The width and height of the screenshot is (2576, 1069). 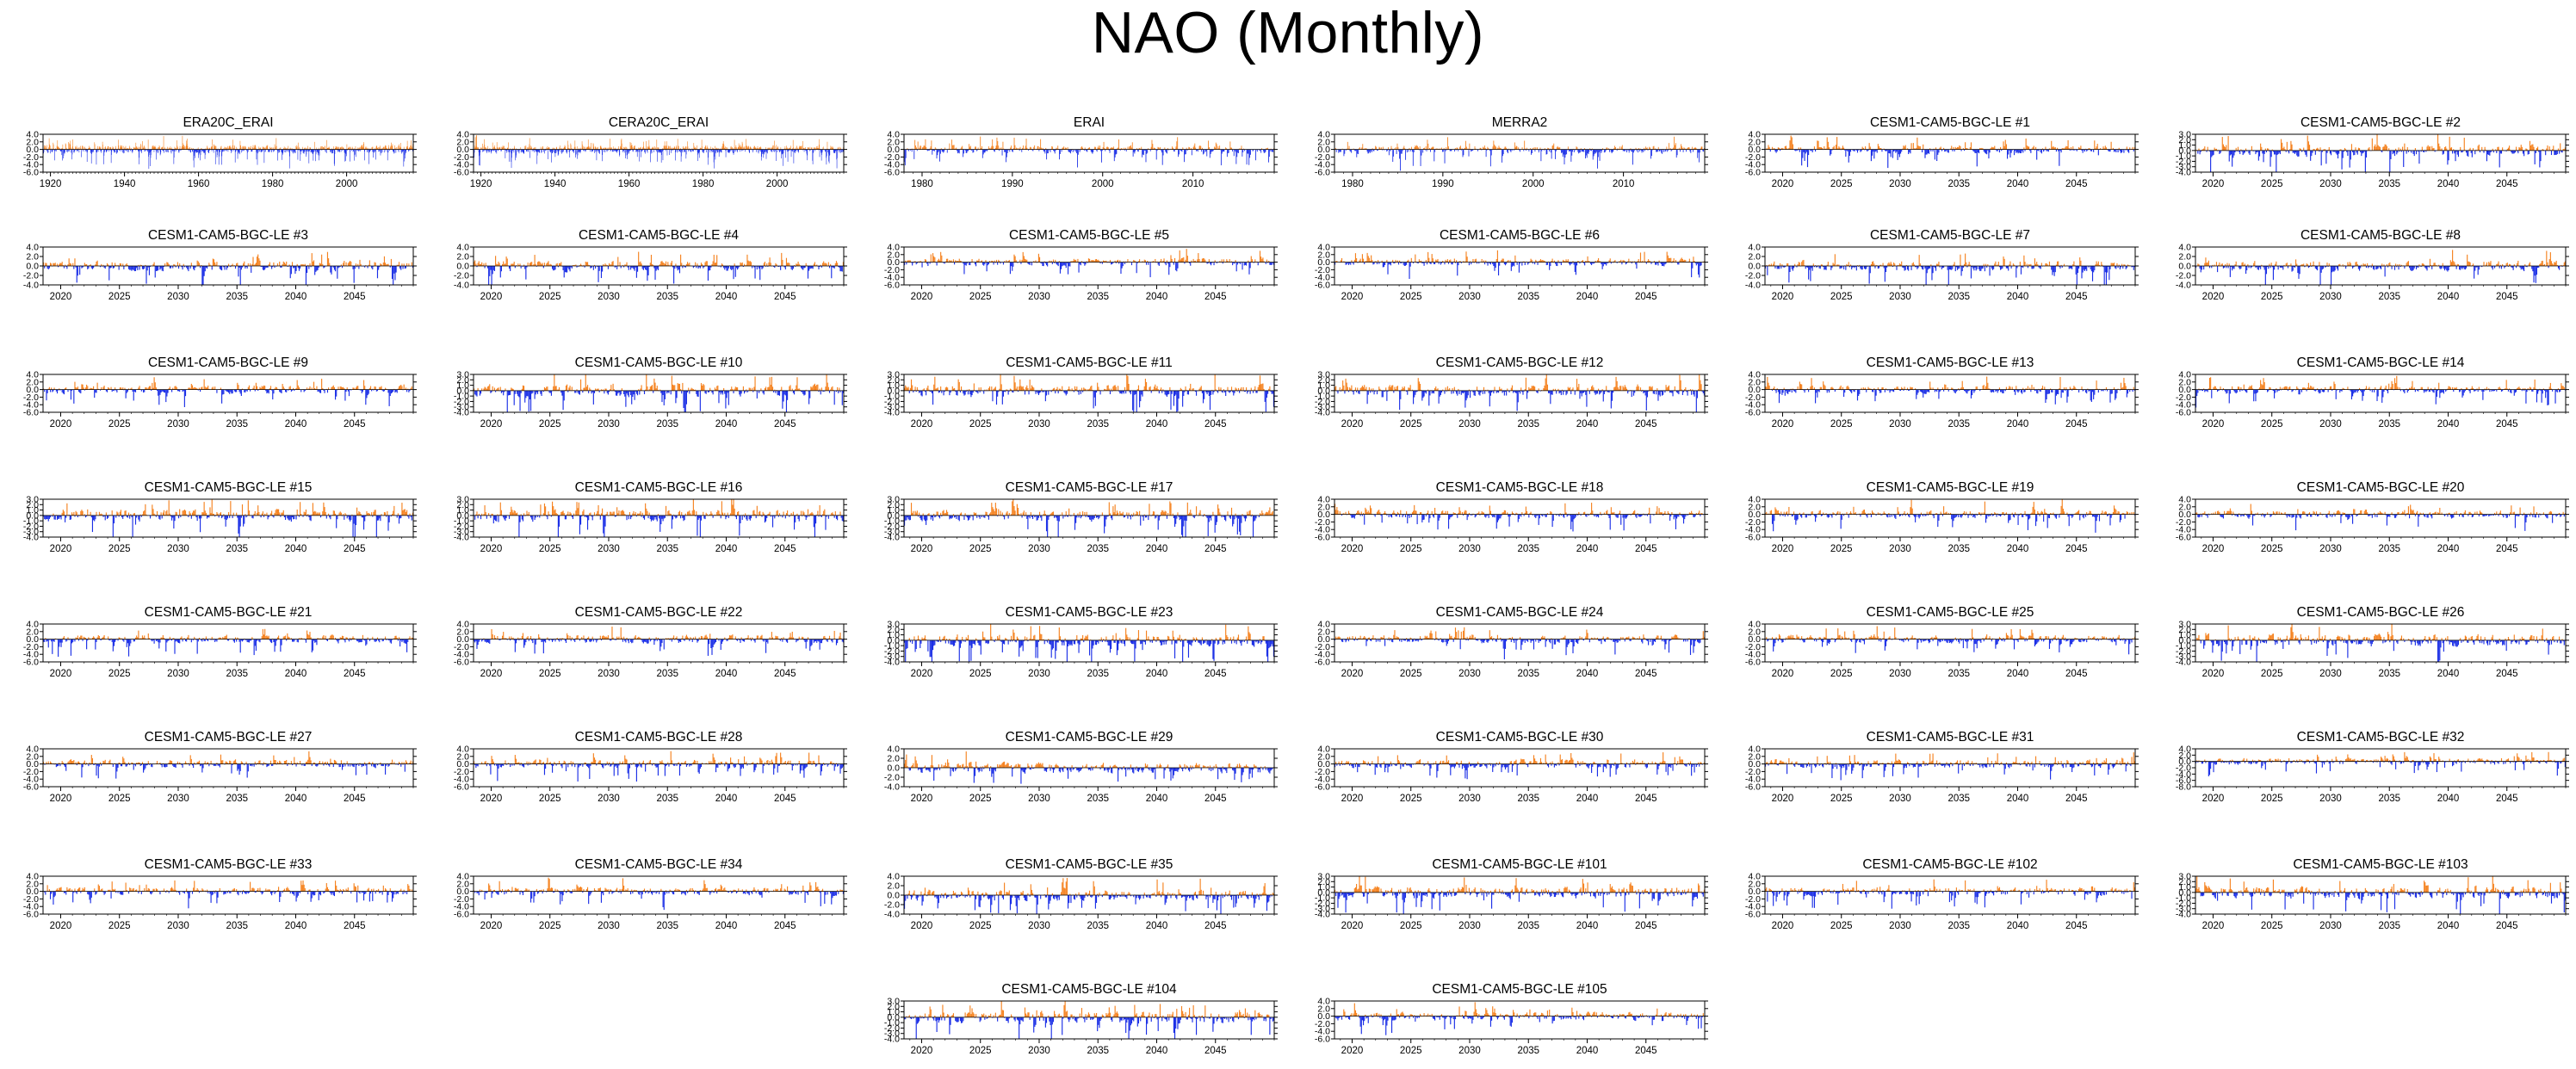 I want to click on y-tick-label: 0.0, so click(x=32, y=150).